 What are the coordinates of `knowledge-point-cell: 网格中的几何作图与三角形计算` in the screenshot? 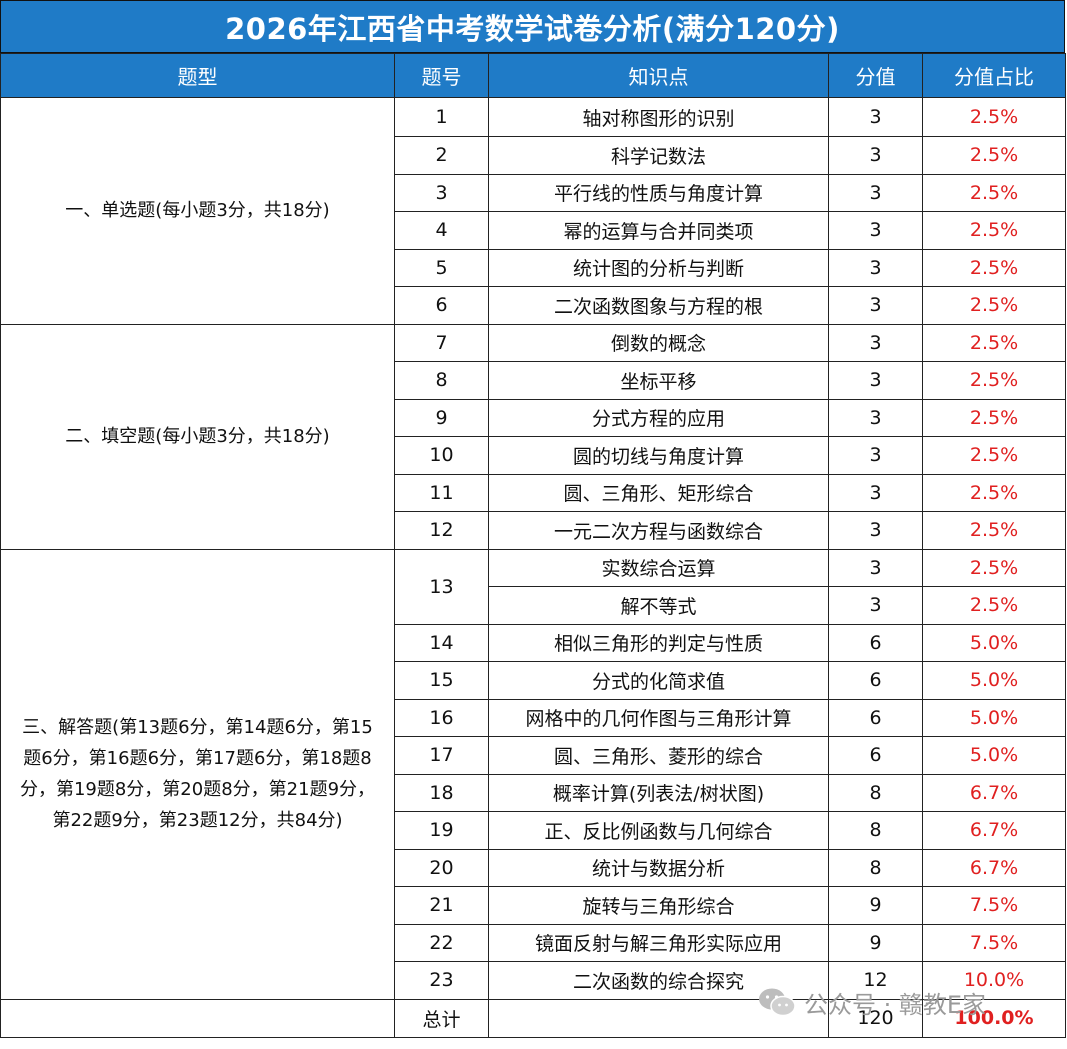 It's located at (658, 717).